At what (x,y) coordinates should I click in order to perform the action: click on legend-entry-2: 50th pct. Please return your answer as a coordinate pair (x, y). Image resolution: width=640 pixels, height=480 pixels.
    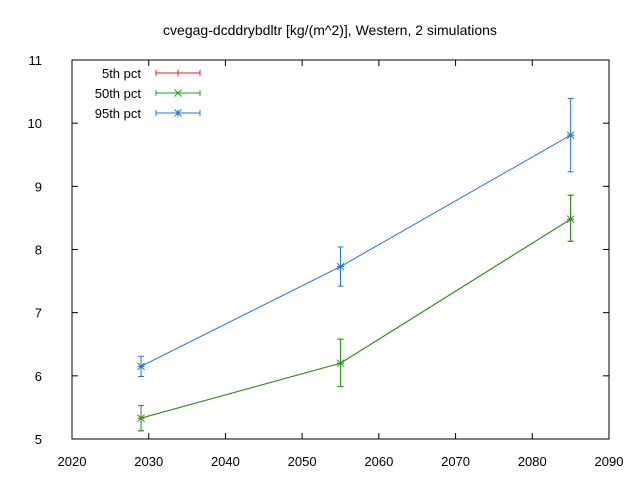
    Looking at the image, I should click on (148, 93).